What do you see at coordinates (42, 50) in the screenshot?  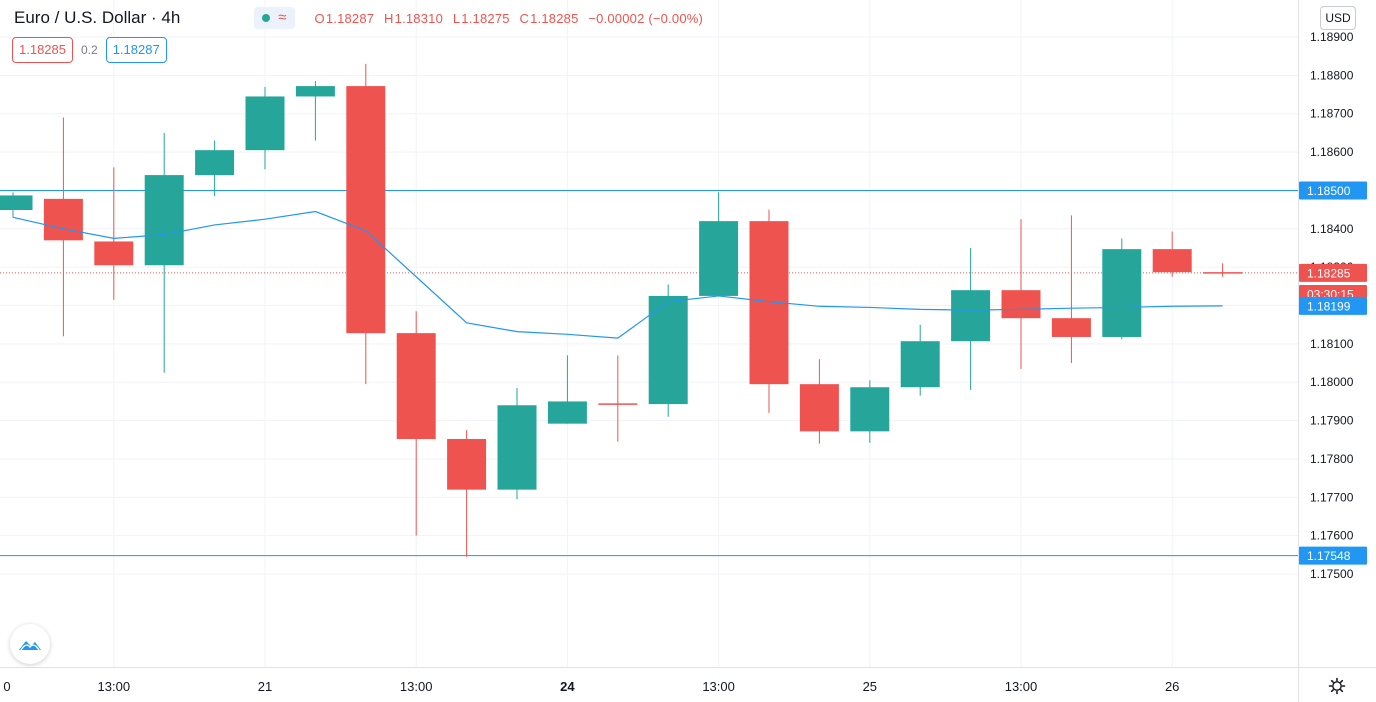 I see `sell-button: 1.18285` at bounding box center [42, 50].